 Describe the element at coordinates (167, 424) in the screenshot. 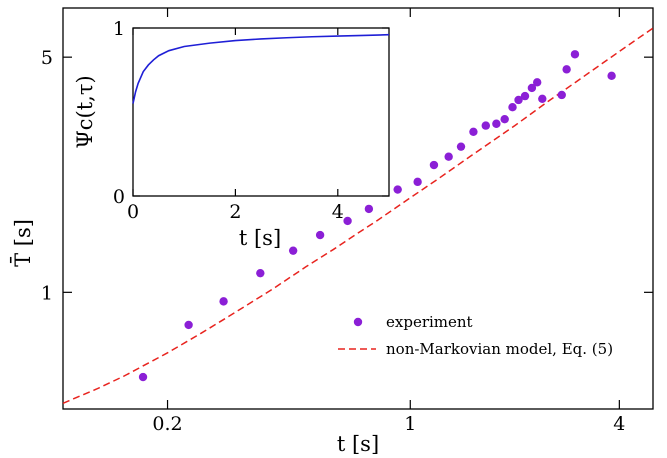

I see `main-xtick-label: 0.2` at that location.